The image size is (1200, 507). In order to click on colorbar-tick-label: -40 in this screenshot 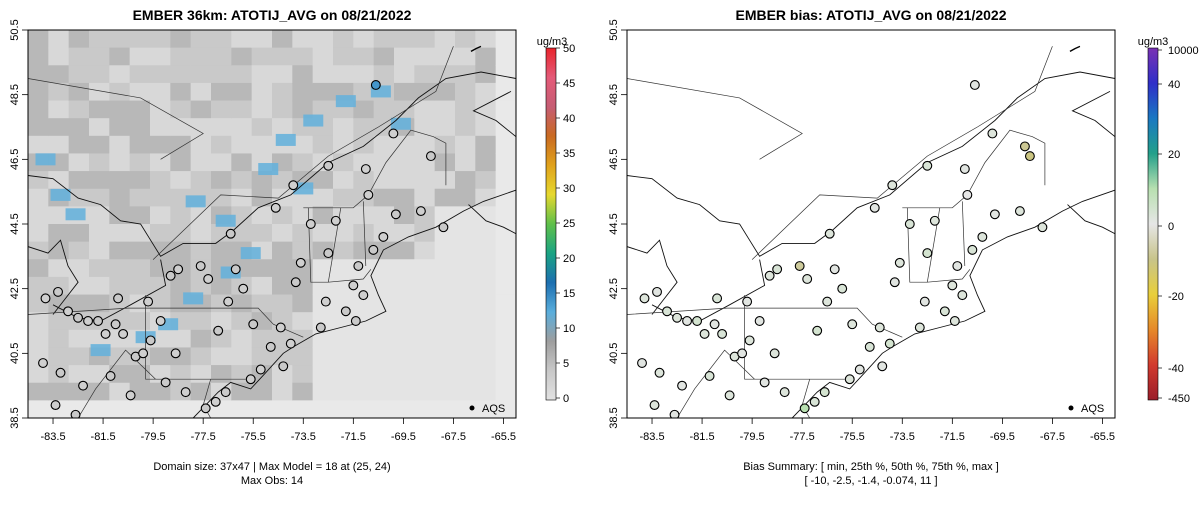, I will do `click(1176, 369)`.